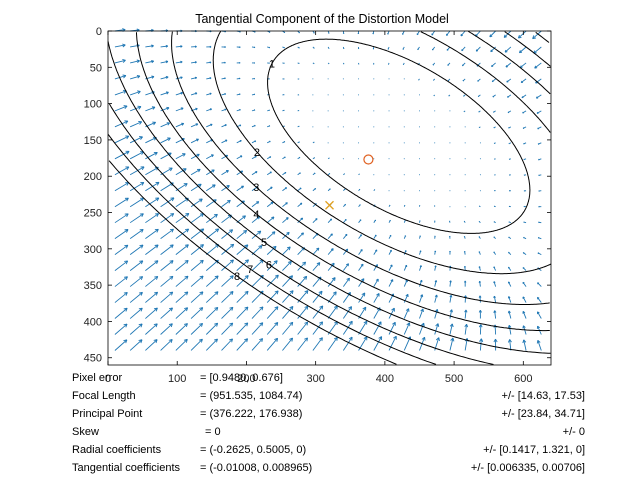 The height and width of the screenshot is (480, 640). I want to click on info-value: = (951.535, 1084.74), so click(251, 396).